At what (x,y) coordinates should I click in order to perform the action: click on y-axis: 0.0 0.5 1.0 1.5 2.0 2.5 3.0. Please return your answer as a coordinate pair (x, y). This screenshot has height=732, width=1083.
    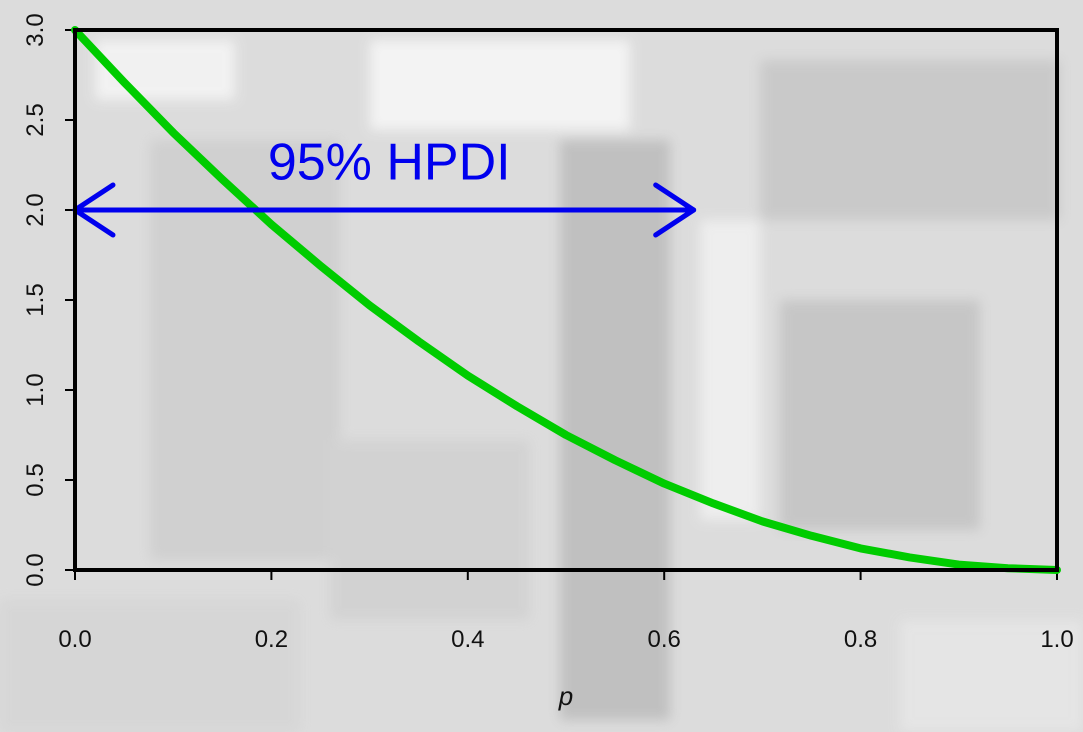
    Looking at the image, I should click on (48, 300).